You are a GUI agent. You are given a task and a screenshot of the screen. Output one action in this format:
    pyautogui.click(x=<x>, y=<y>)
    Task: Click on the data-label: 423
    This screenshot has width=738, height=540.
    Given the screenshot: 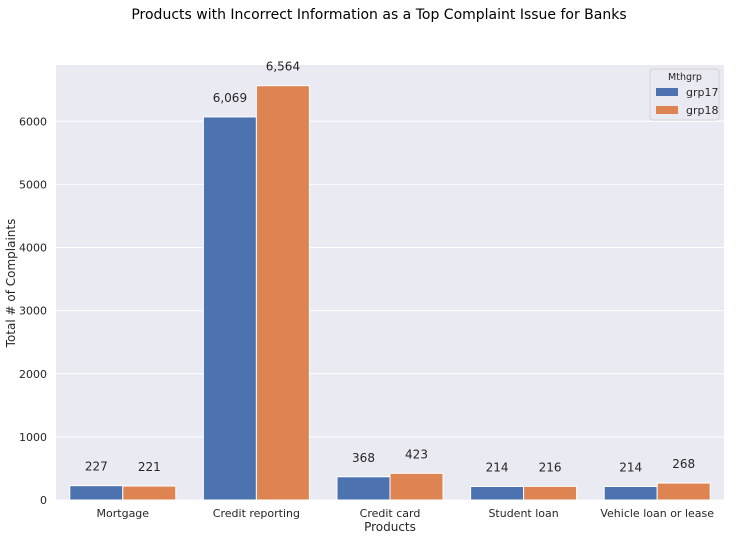 What is the action you would take?
    pyautogui.click(x=416, y=454)
    